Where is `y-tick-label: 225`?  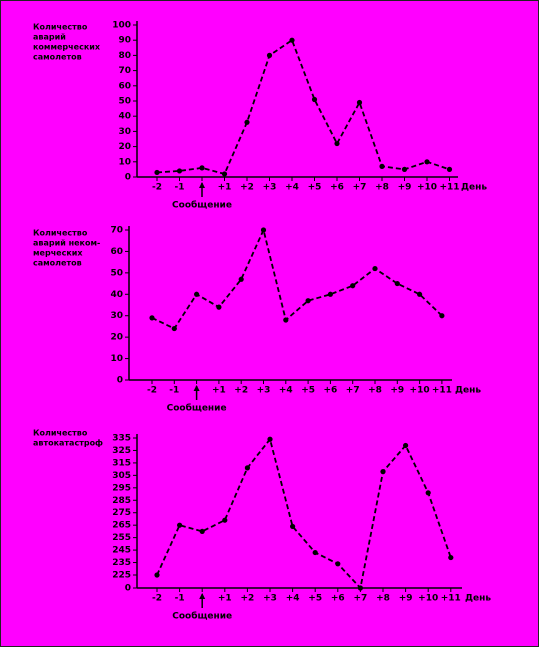
y-tick-label: 225 is located at coordinates (121, 576).